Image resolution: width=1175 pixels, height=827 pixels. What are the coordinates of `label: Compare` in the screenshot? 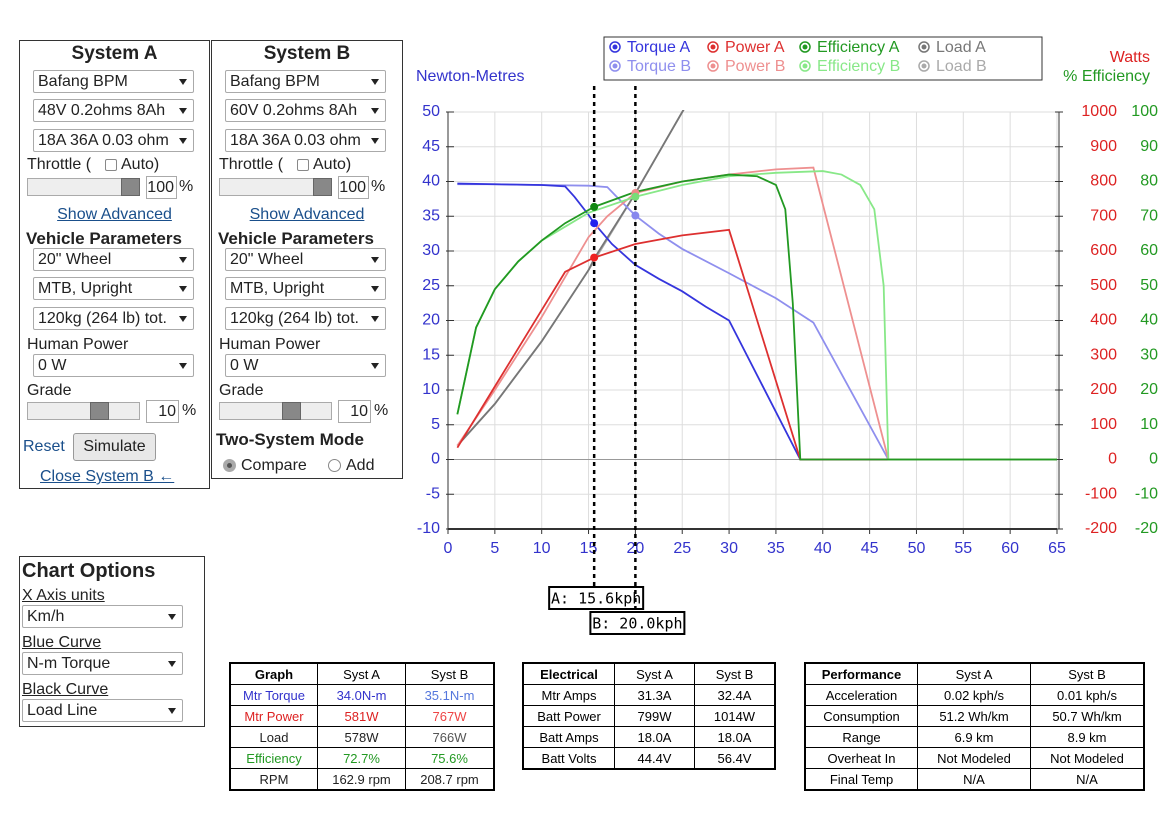 It's located at (274, 465).